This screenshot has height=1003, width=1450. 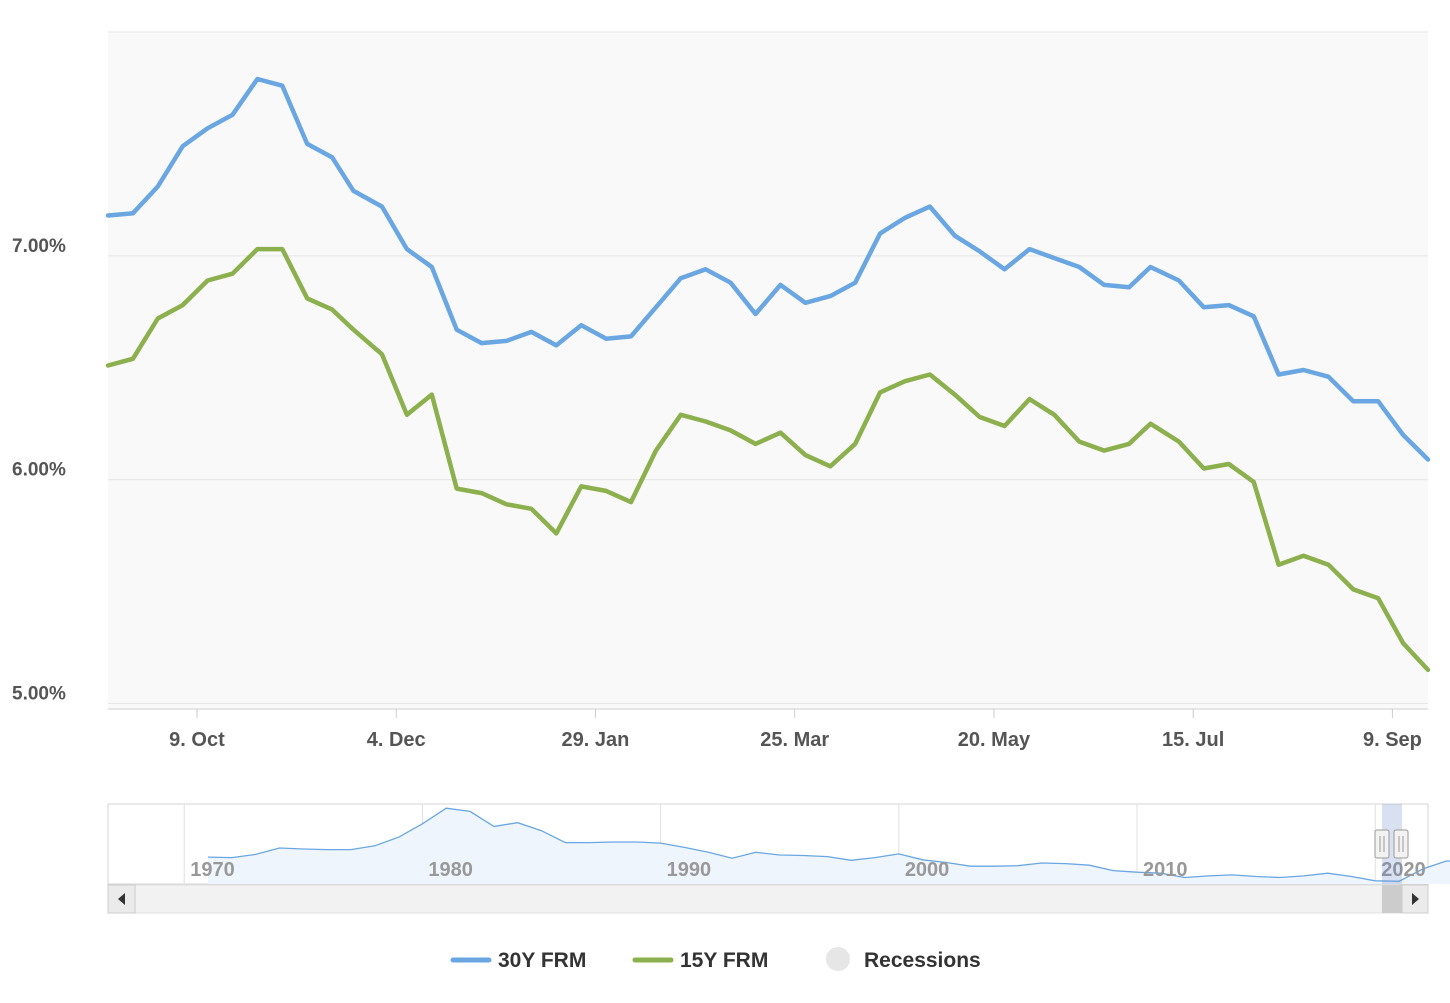 What do you see at coordinates (994, 740) in the screenshot?
I see `x-tick-label: 20. May` at bounding box center [994, 740].